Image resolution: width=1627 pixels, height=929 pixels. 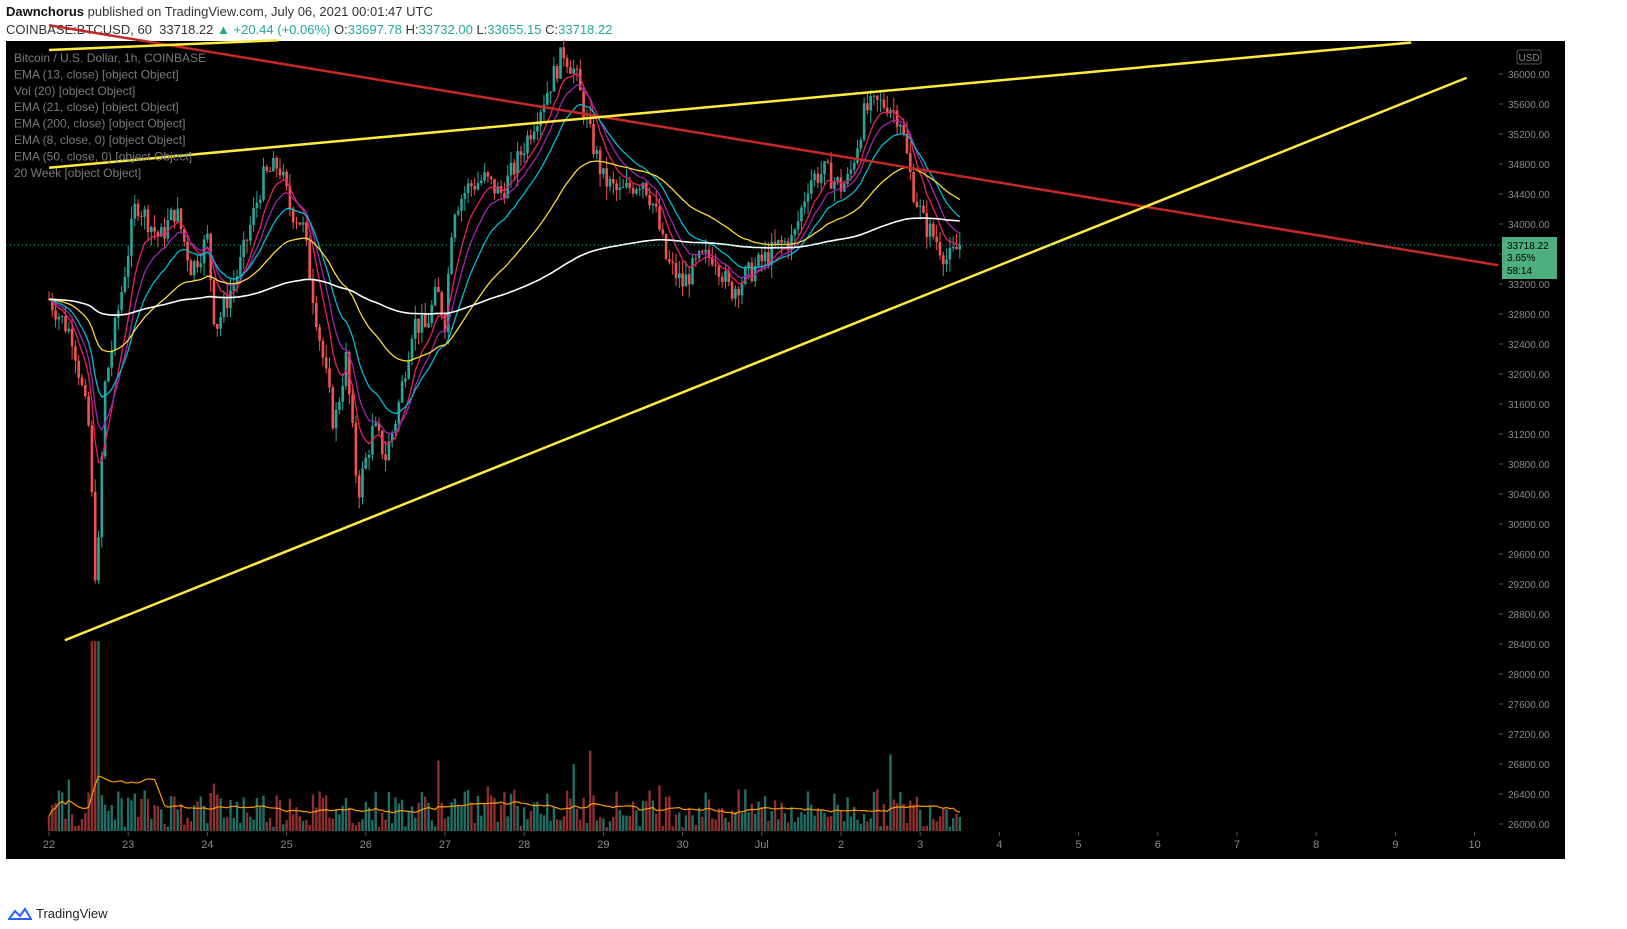 What do you see at coordinates (1529, 75) in the screenshot?
I see `y-tick-label: 36000.00` at bounding box center [1529, 75].